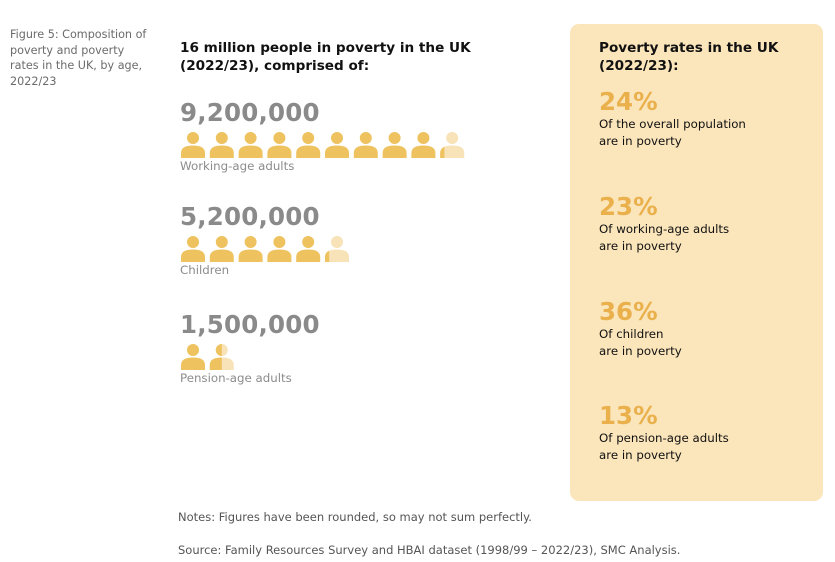  Describe the element at coordinates (689, 57) in the screenshot. I see `poverty-rates-title: Poverty rates in the UK (2022/23):` at that location.